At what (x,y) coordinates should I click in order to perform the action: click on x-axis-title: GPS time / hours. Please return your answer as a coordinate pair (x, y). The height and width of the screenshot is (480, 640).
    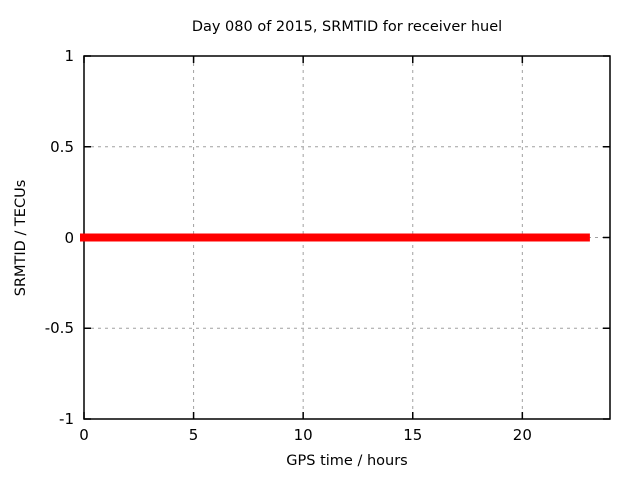
    Looking at the image, I should click on (347, 461).